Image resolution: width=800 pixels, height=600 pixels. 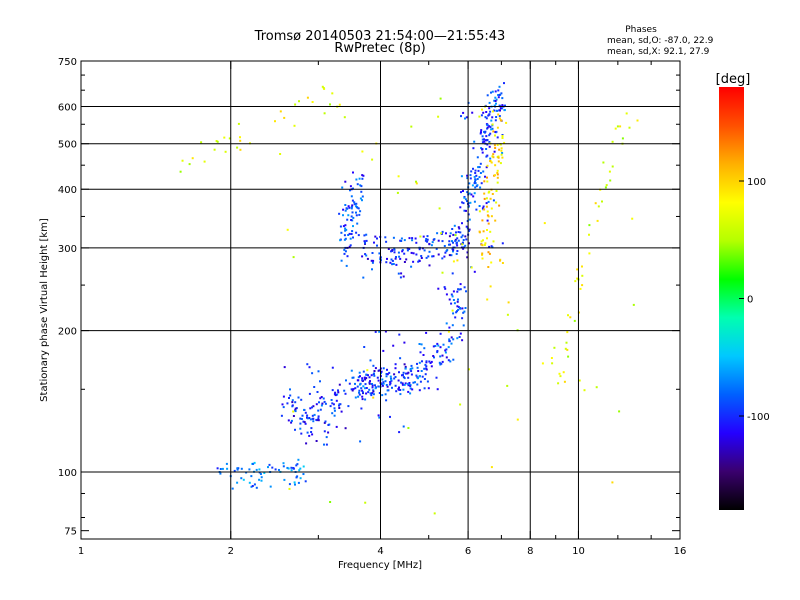 What do you see at coordinates (756, 182) in the screenshot?
I see `colorbar-tick-label: 100` at bounding box center [756, 182].